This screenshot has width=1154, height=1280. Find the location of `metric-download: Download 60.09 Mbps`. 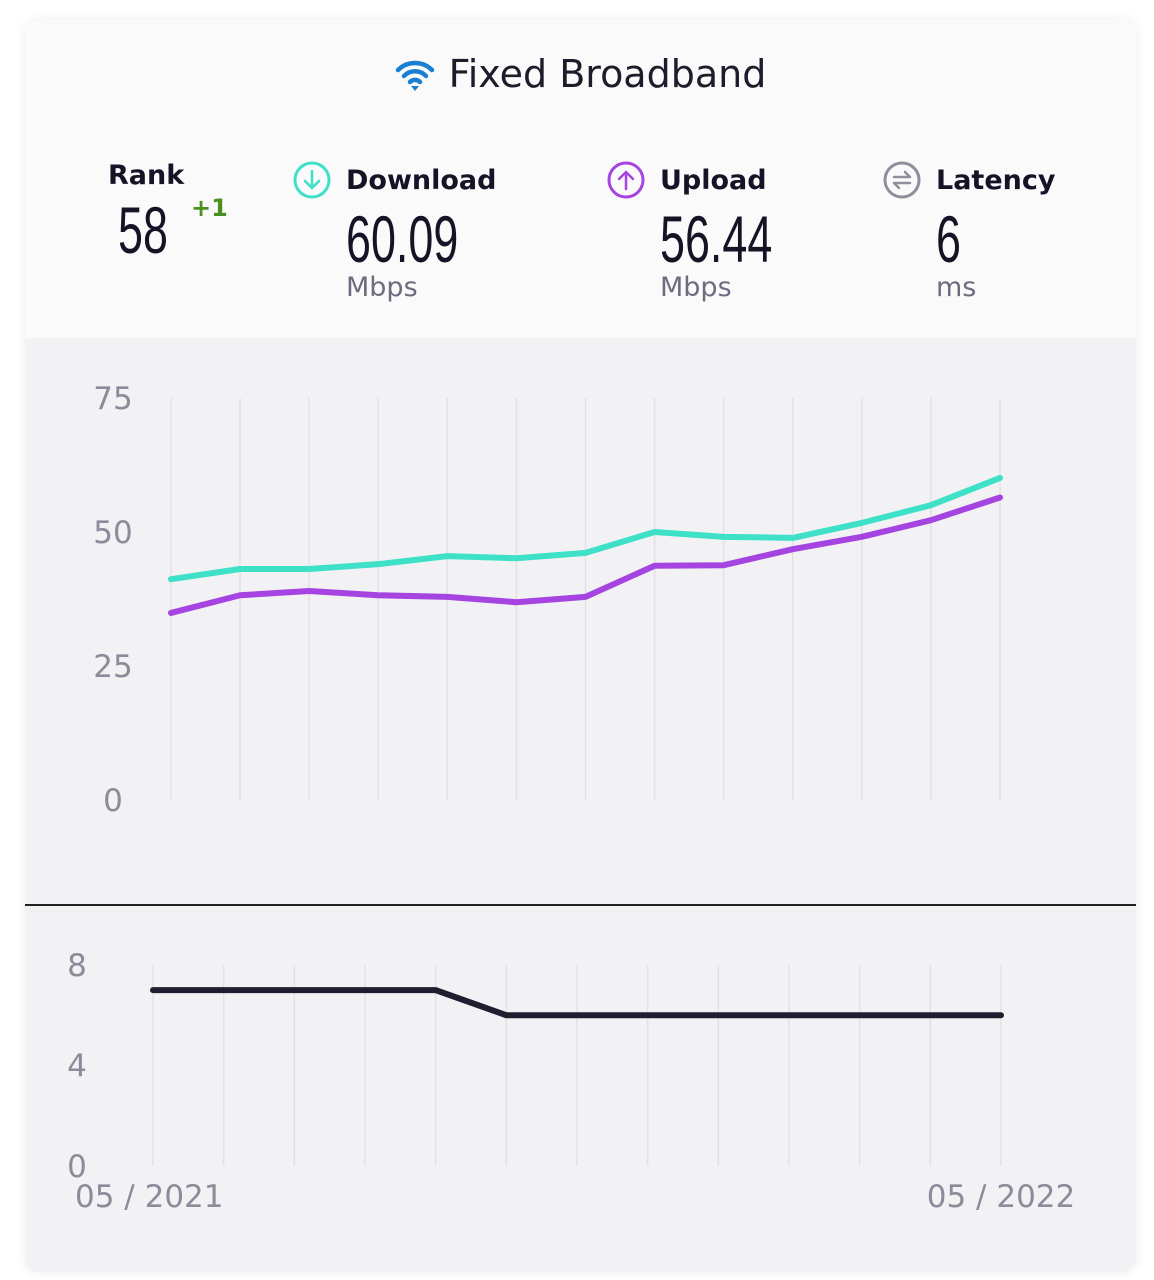

metric-download: Download 60.09 Mbps is located at coordinates (401, 231).